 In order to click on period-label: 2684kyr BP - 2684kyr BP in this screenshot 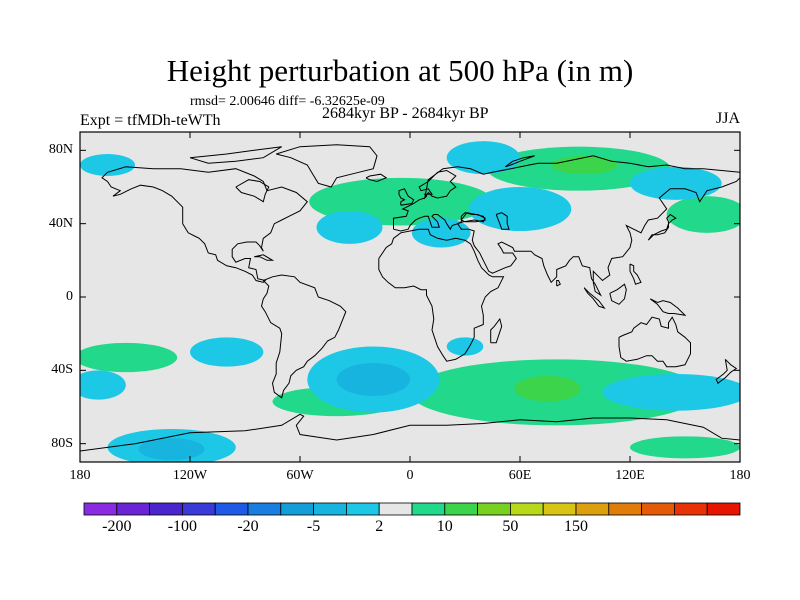, I will do `click(405, 113)`.